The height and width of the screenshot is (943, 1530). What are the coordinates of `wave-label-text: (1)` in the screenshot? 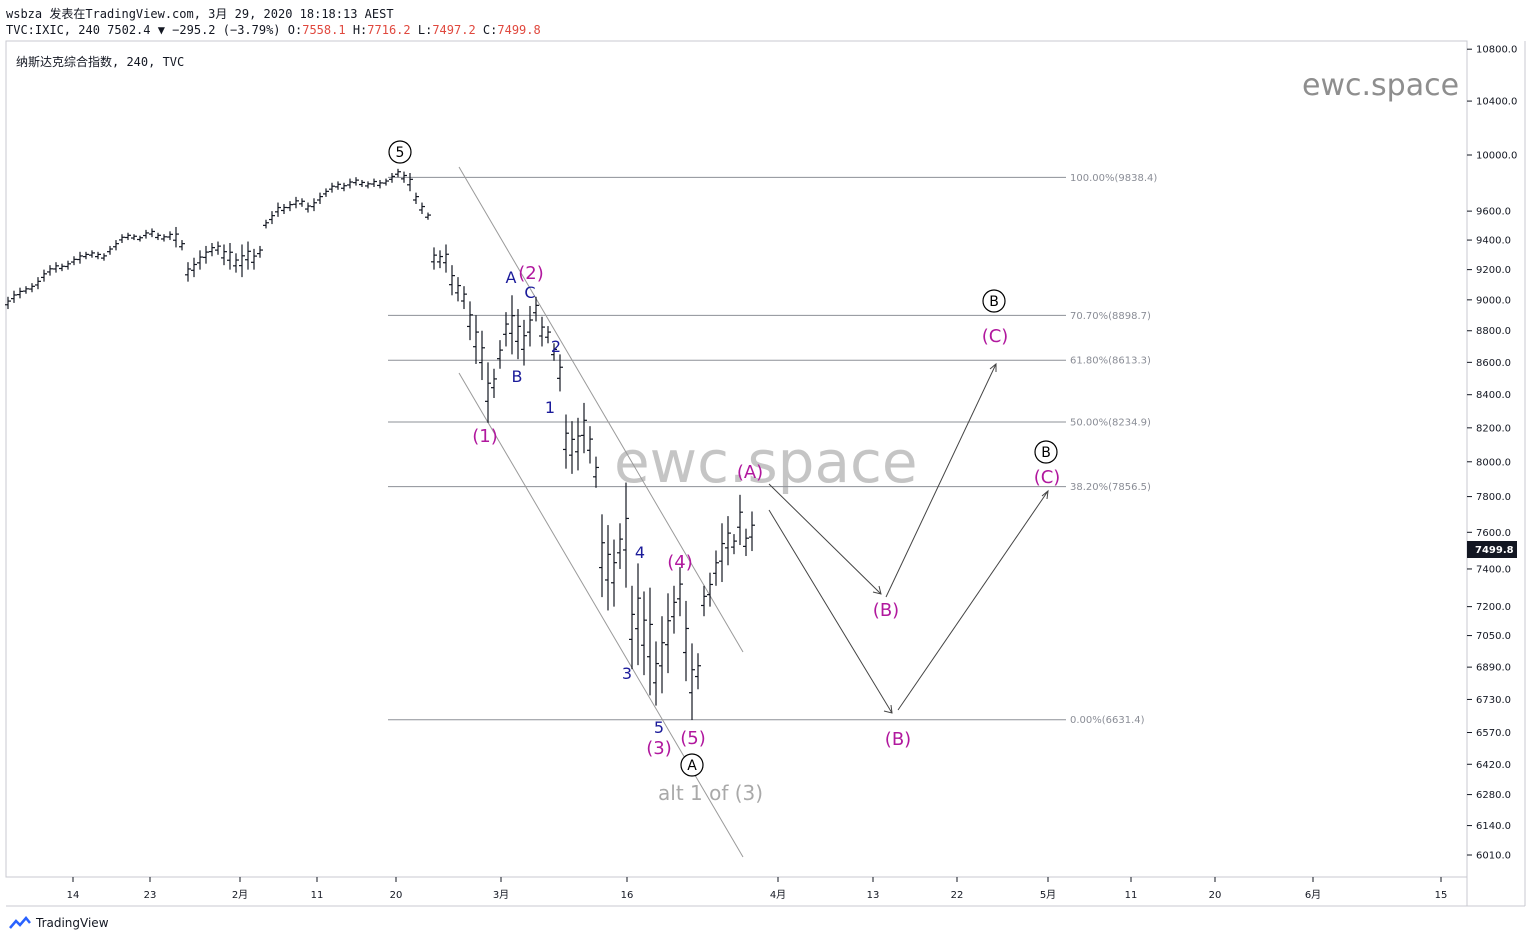 It's located at (485, 436).